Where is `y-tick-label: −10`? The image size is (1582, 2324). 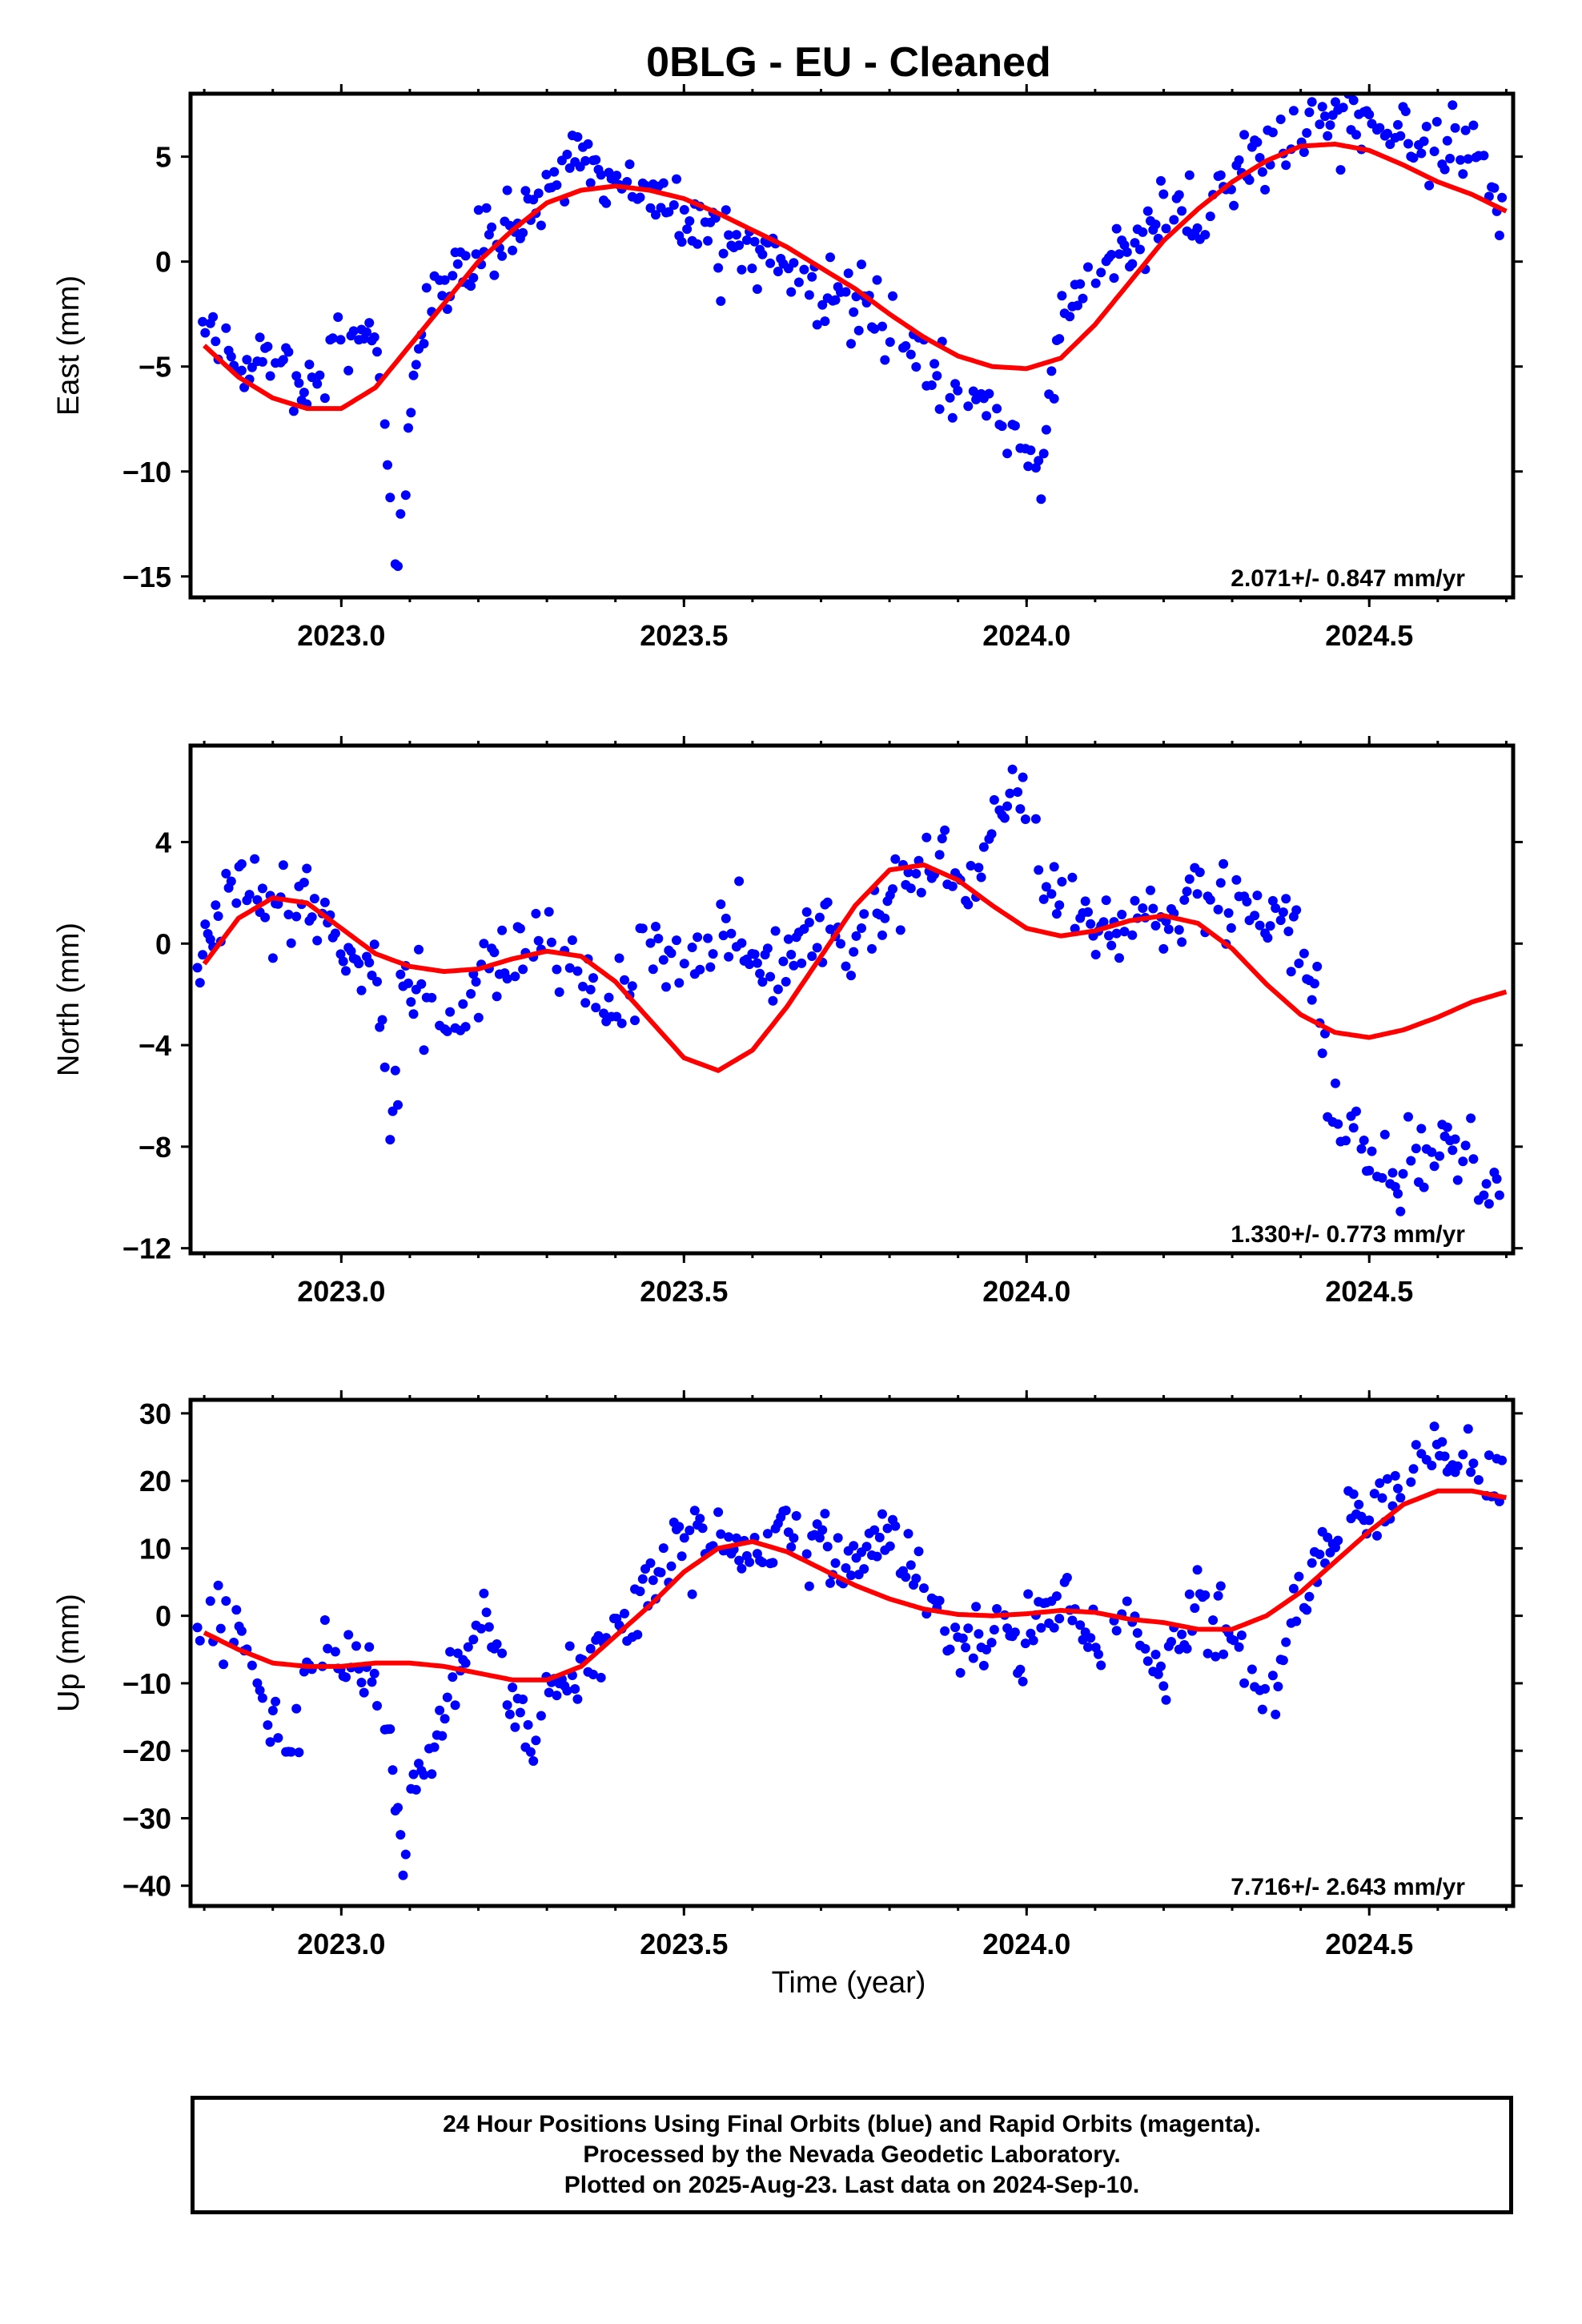 y-tick-label: −10 is located at coordinates (146, 1683).